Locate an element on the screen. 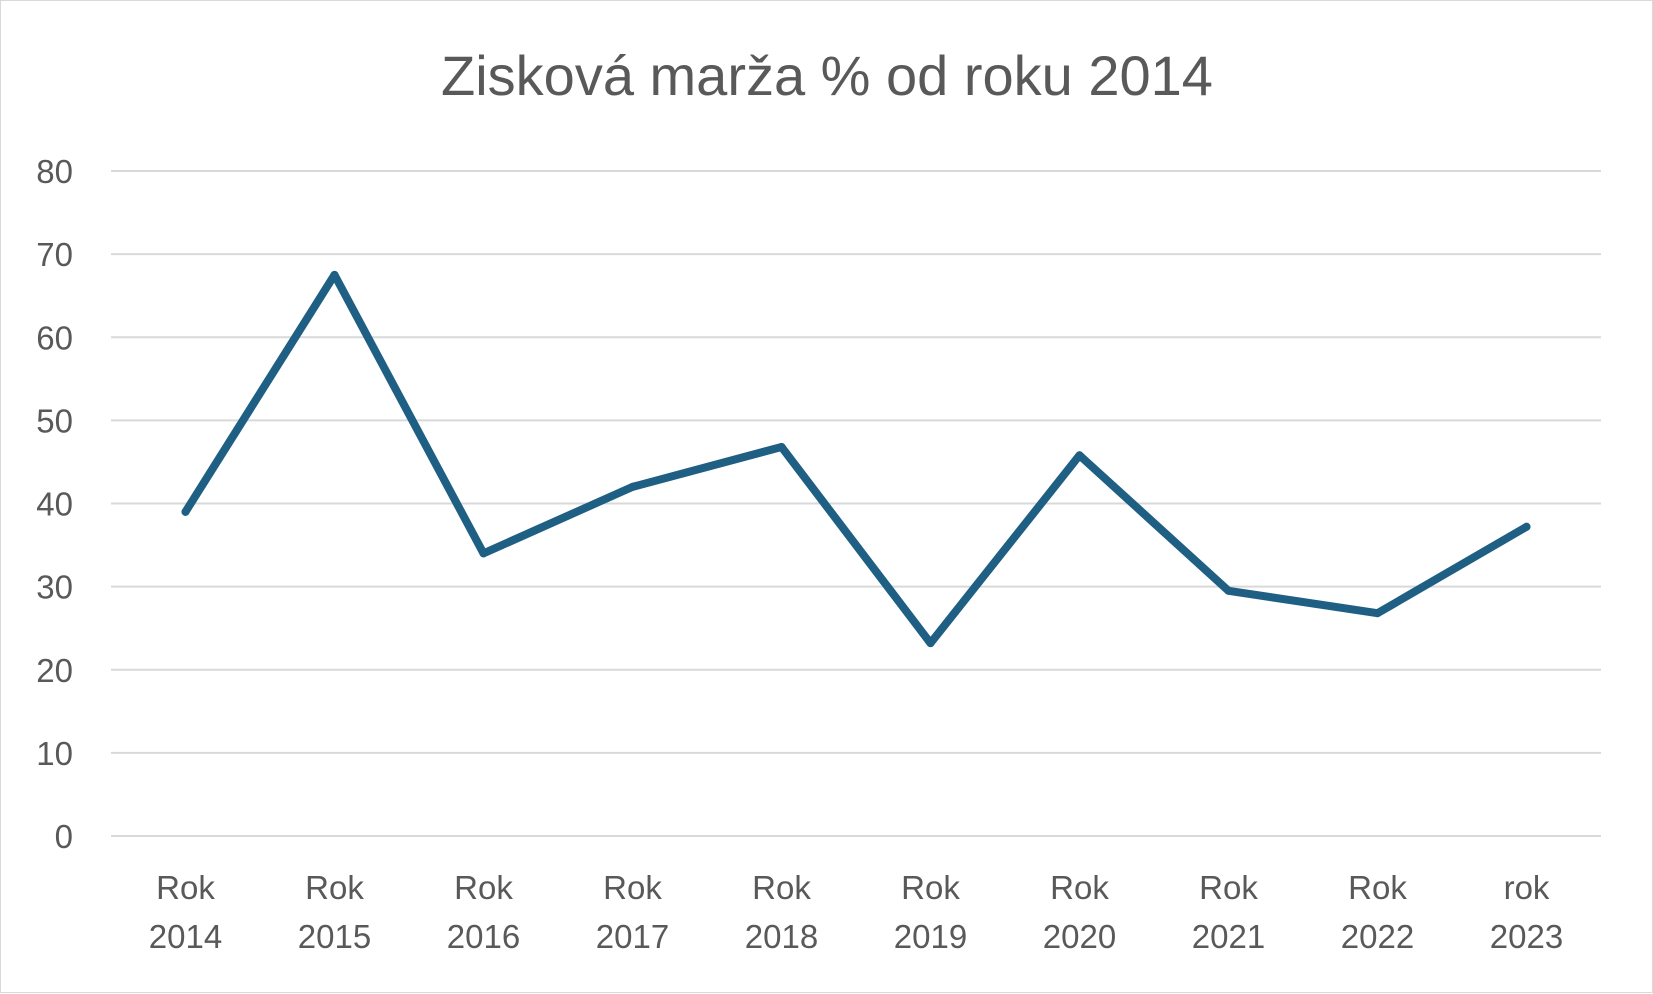  y-tick-label: 30 is located at coordinates (54, 587).